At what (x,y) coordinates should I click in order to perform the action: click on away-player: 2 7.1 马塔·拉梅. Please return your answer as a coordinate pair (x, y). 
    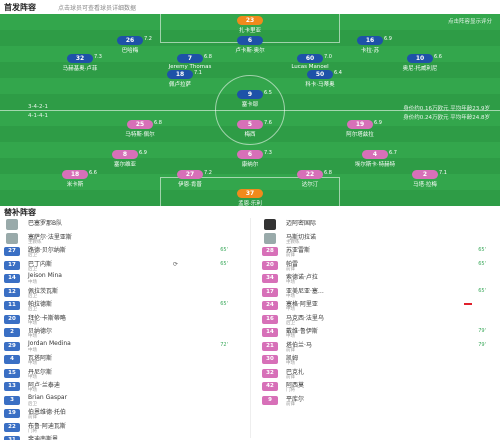
    Looking at the image, I should click on (425, 179).